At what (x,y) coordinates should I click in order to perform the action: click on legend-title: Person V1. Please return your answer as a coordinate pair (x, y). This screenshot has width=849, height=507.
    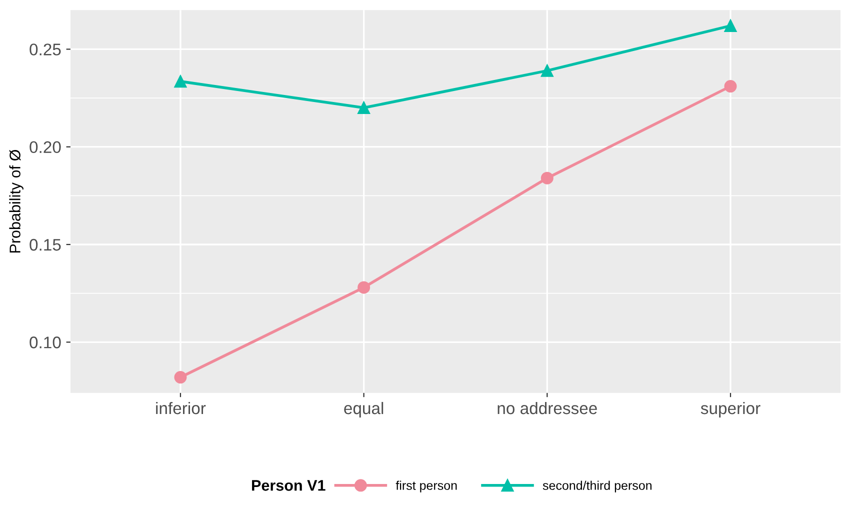
    Looking at the image, I should click on (289, 485).